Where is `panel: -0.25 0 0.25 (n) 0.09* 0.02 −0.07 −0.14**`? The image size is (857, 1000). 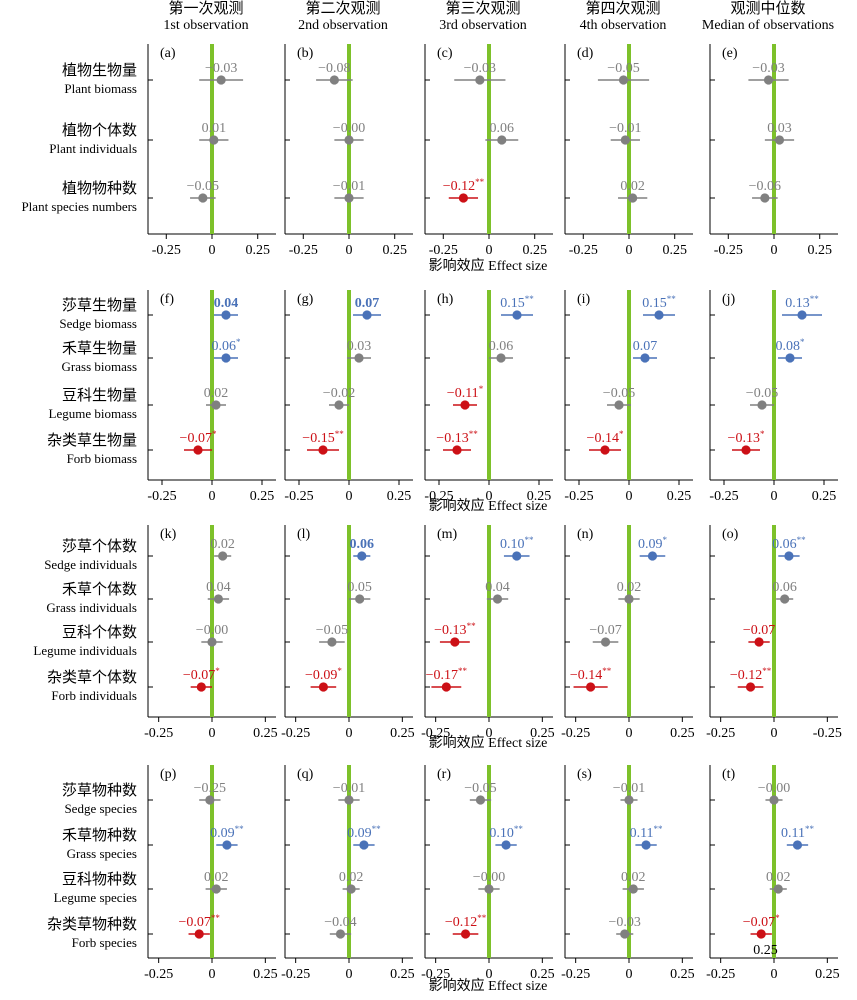
panel: -0.25 0 0.25 (n) 0.09* 0.02 −0.07 −0.14** is located at coordinates (628, 633).